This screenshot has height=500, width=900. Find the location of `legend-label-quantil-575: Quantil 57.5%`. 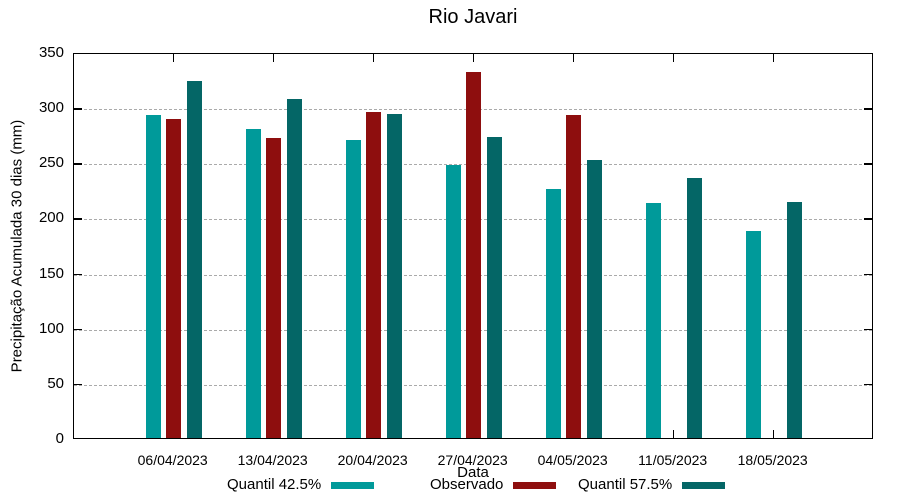

legend-label-quantil-575: Quantil 57.5% is located at coordinates (625, 484).